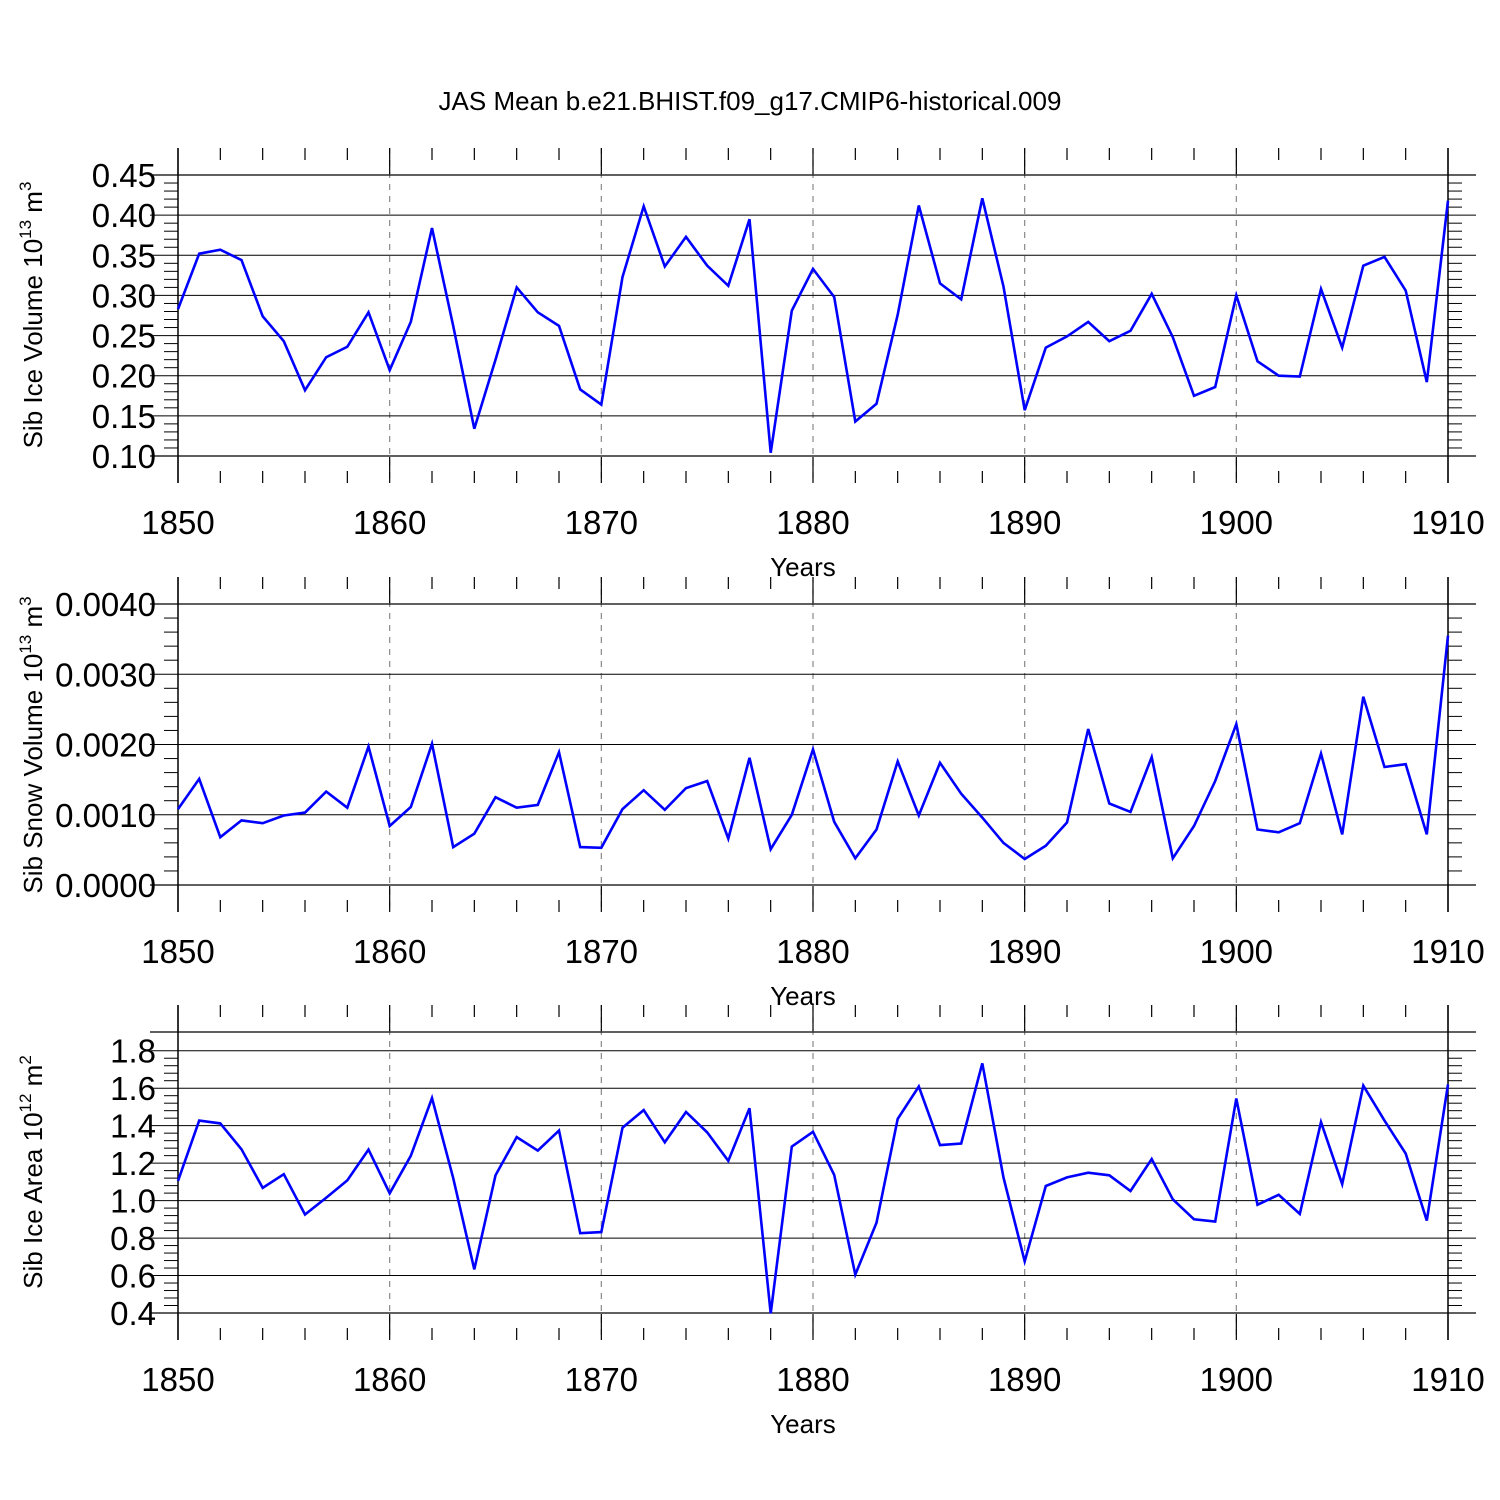  I want to click on y-axis-label: Sib Ice Area 1012 m2, so click(32, 1172).